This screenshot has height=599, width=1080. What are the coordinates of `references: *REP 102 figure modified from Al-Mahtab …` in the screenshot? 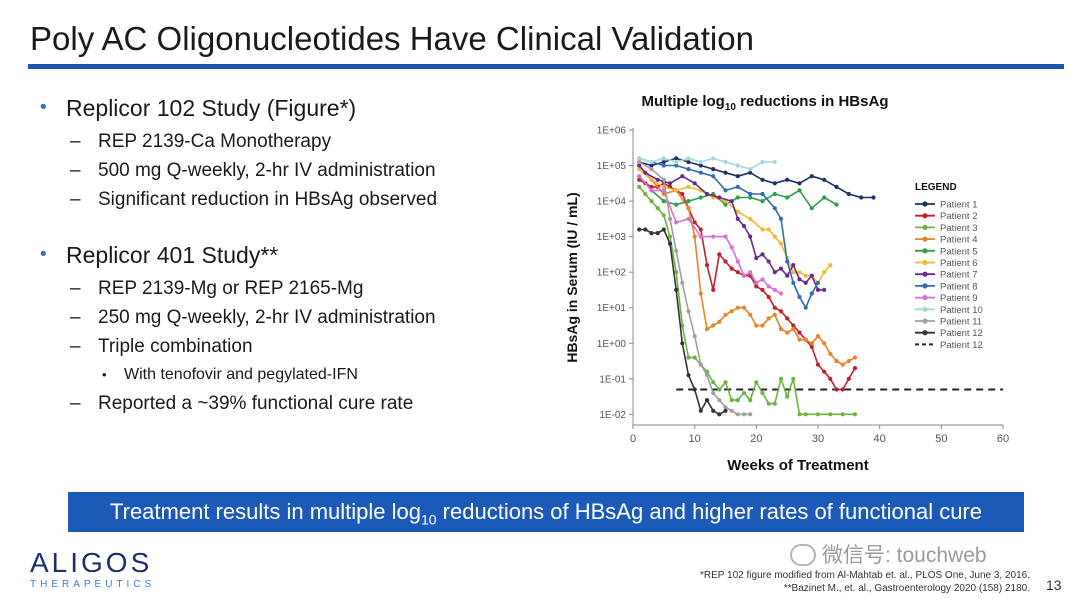 It's located at (860, 582).